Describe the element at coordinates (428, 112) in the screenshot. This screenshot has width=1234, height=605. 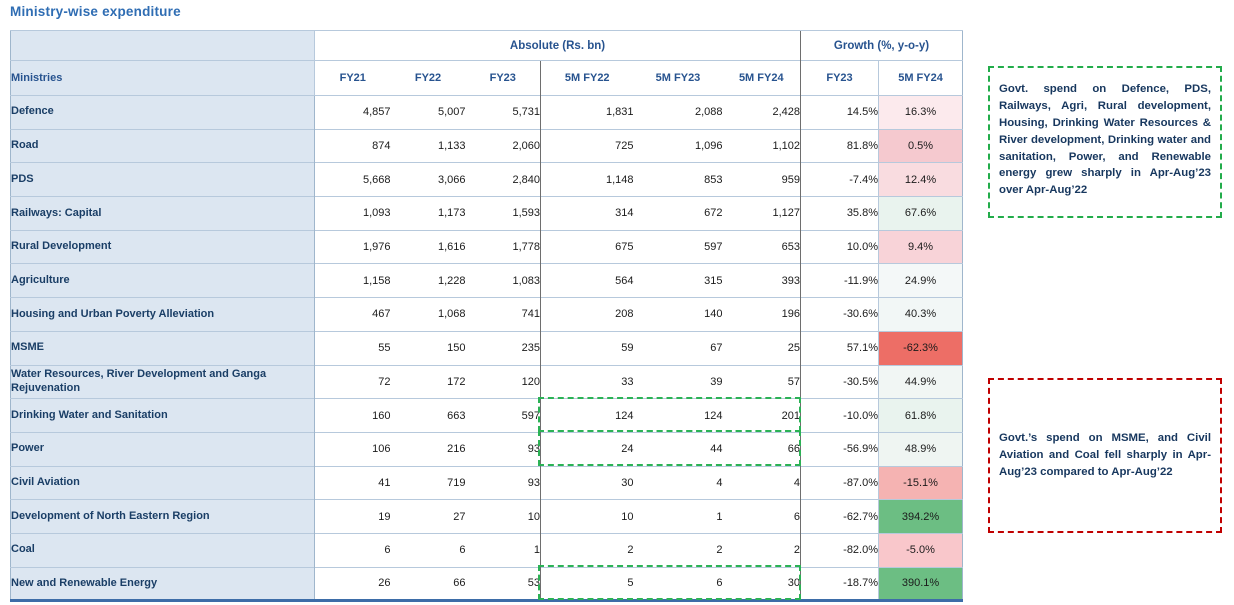
I see `value-cell: 5,007` at that location.